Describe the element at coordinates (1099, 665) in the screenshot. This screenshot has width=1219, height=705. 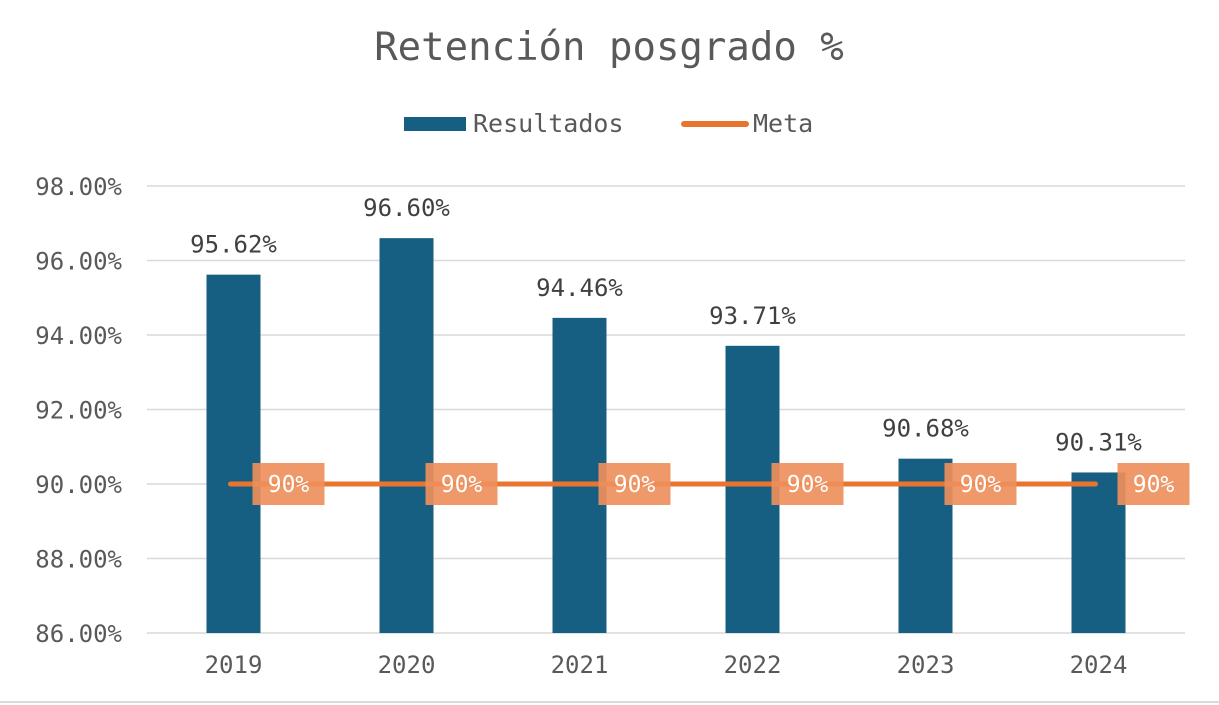
I see `x-tick-label: 2024` at that location.